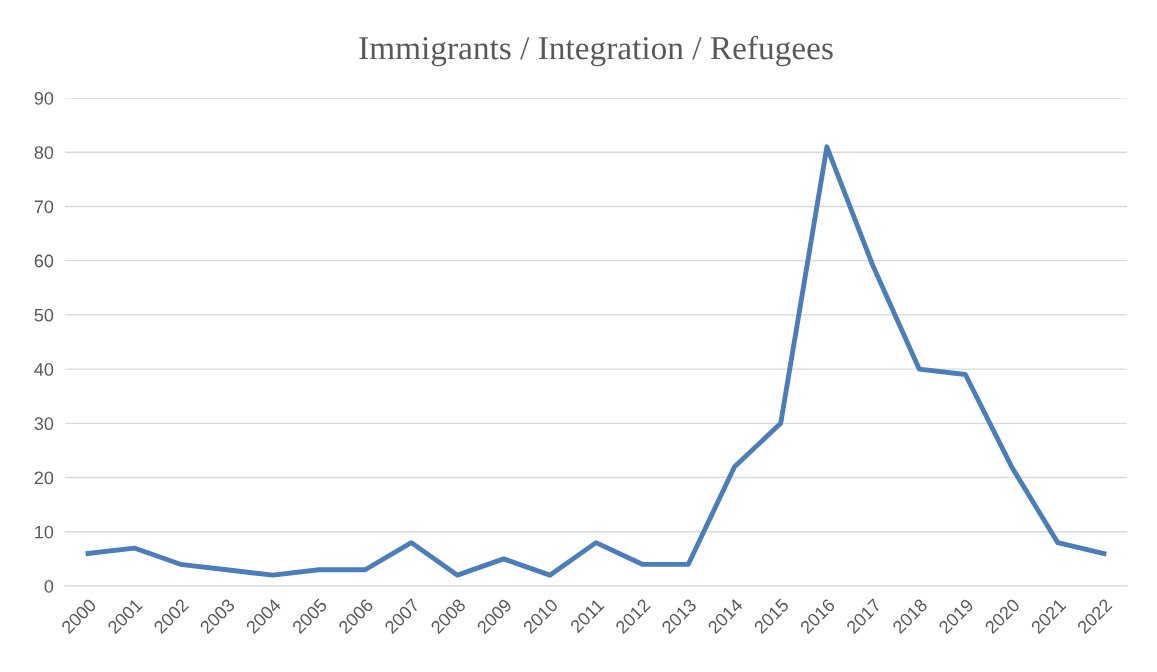 The height and width of the screenshot is (672, 1157). Describe the element at coordinates (44, 424) in the screenshot. I see `y-tick-label: 30` at that location.